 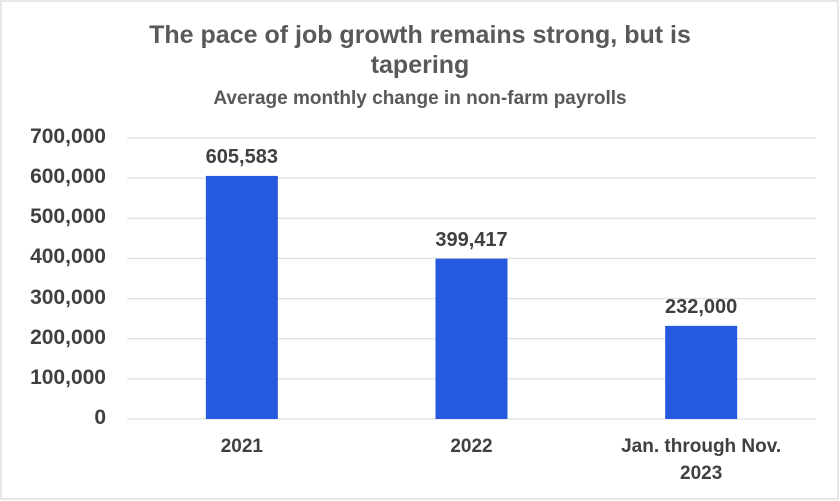 I want to click on y-tick-label: 400,000, so click(x=68, y=257).